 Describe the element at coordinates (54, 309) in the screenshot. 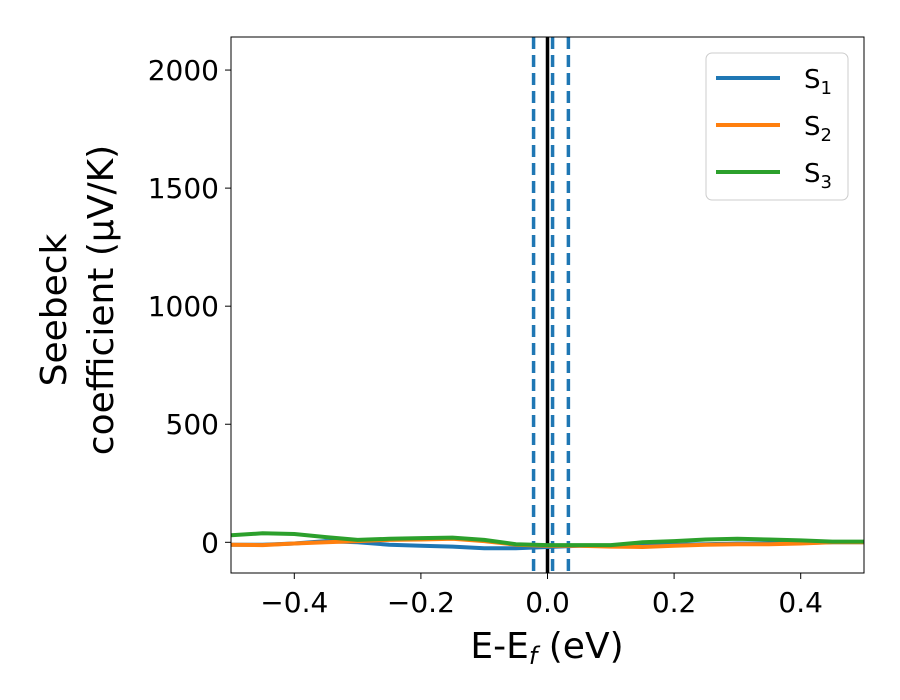

I see `y-axis-label-line1: Seebeck` at that location.